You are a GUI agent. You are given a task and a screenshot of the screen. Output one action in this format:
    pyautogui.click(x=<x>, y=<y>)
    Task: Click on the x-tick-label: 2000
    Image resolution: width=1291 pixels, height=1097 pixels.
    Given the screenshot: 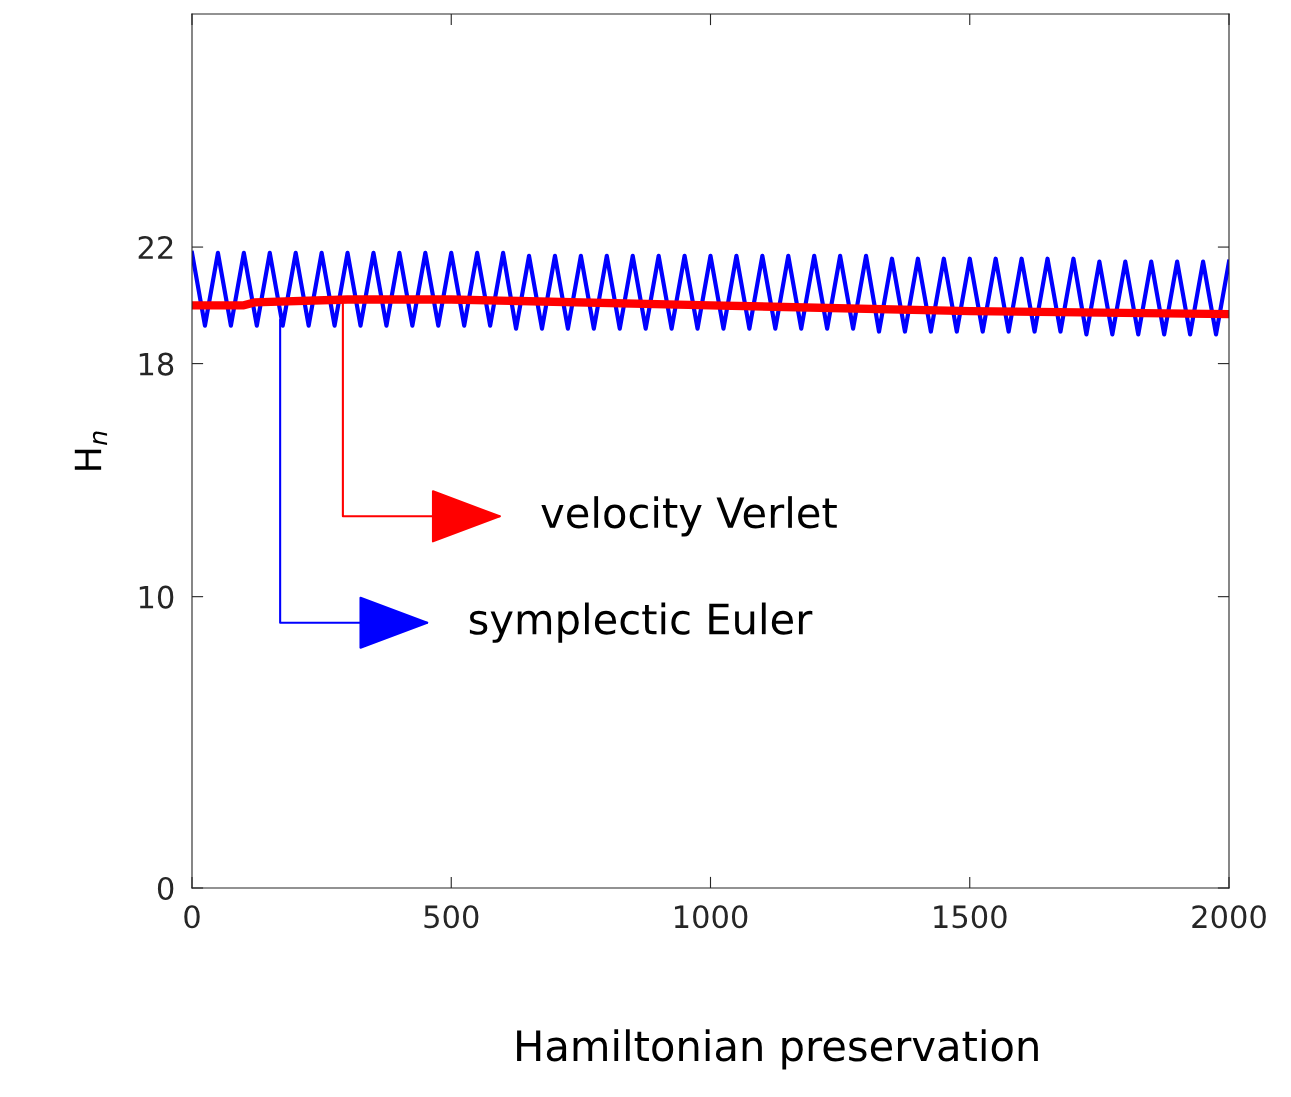 What is the action you would take?
    pyautogui.click(x=1229, y=917)
    